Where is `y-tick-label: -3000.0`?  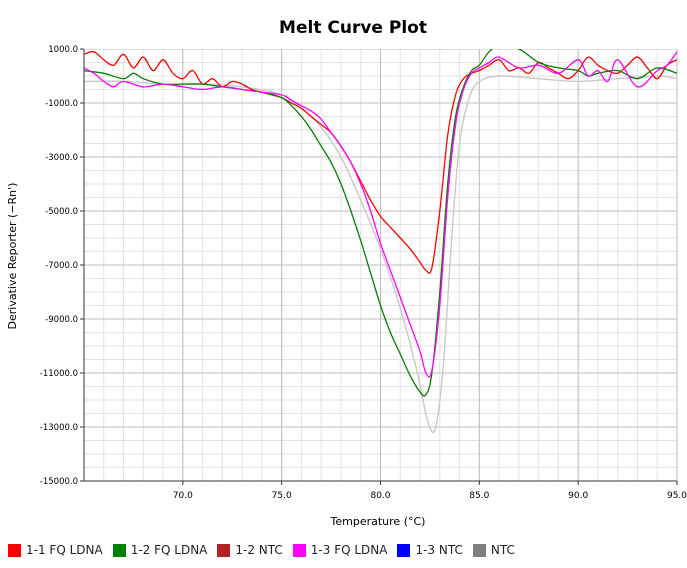 y-tick-label: -3000.0 is located at coordinates (61, 158).